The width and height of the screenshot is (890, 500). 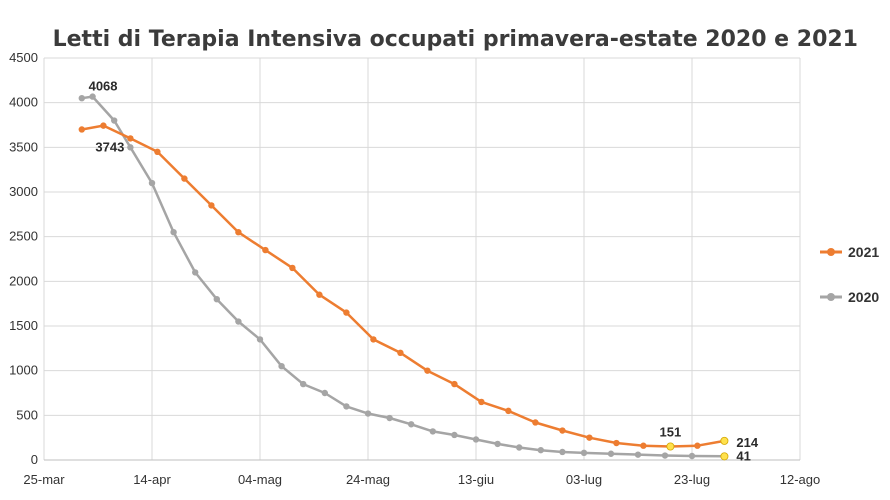 What do you see at coordinates (23, 370) in the screenshot?
I see `y-tick-label: 1000` at bounding box center [23, 370].